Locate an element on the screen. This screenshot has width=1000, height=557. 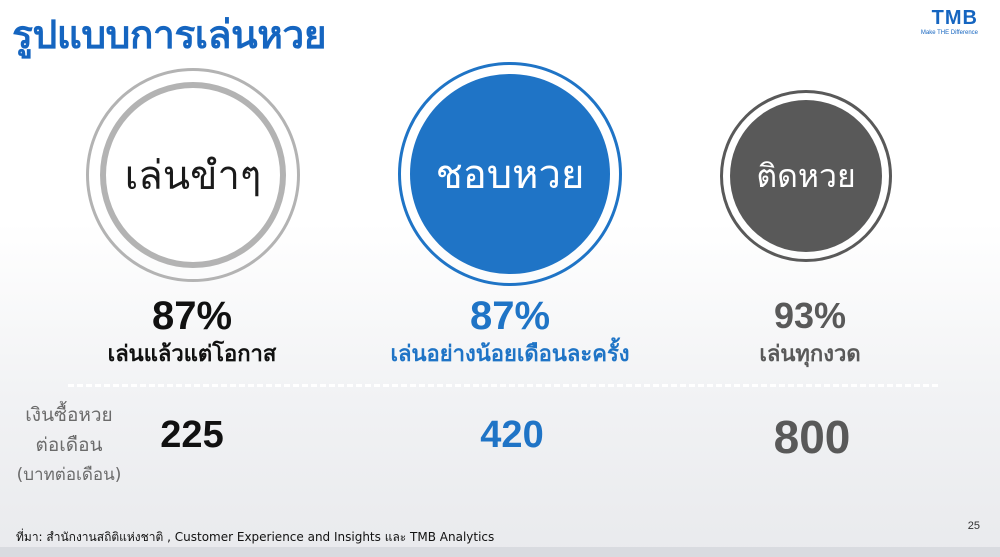
enthusiast-stat: 87% เล่นอย่างน้อยเดือนละครั้ง is located at coordinates (510, 332).